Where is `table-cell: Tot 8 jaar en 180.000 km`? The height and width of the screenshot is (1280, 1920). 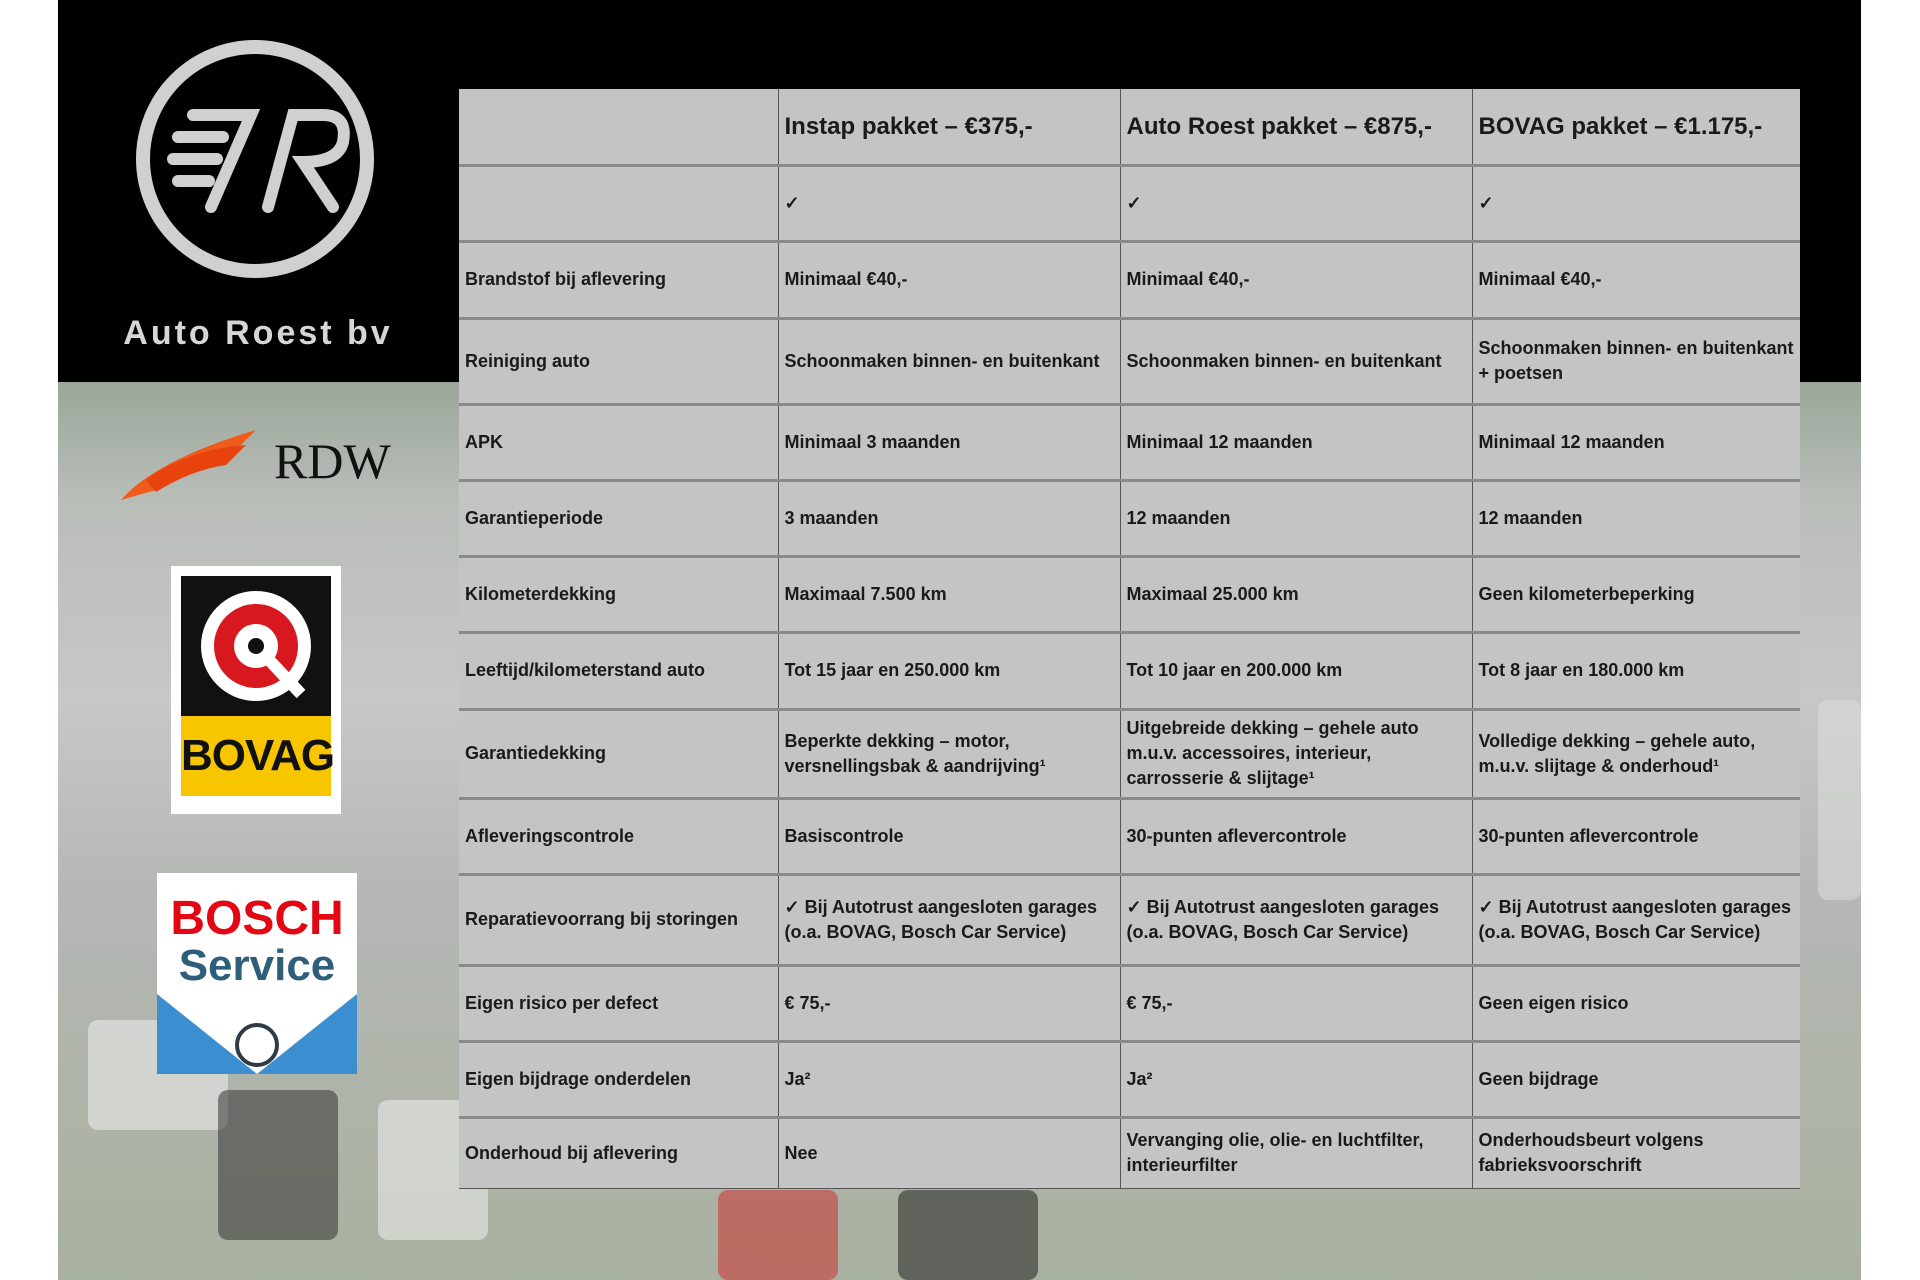 table-cell: Tot 8 jaar en 180.000 km is located at coordinates (1635, 670).